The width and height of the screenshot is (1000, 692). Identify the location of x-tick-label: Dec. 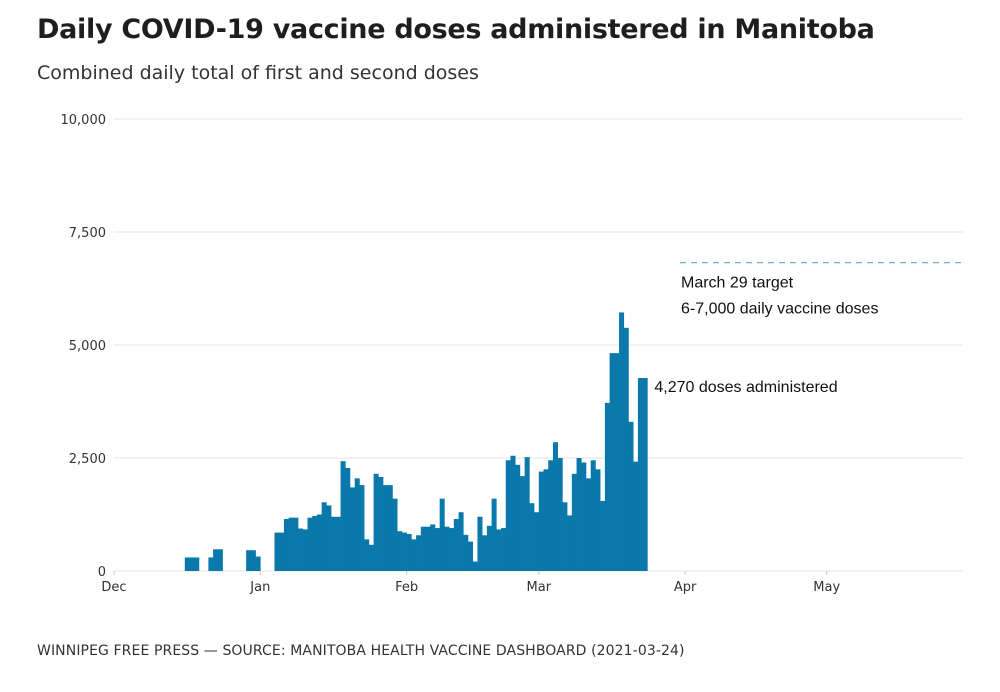
(113, 587).